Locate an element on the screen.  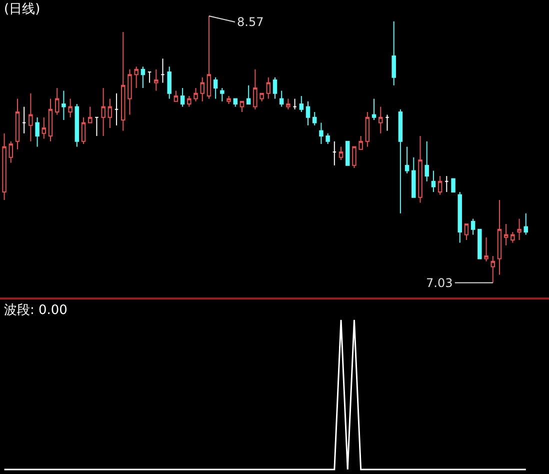
chart-title: 波段: 0.00 is located at coordinates (36, 310).